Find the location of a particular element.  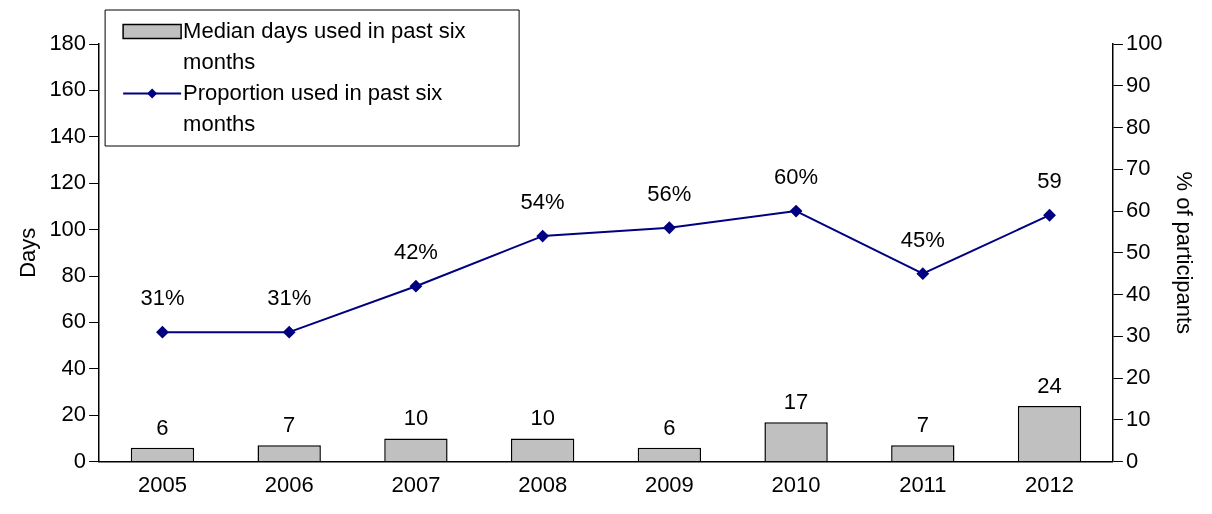

y-tick-label: 80 is located at coordinates (74, 275).